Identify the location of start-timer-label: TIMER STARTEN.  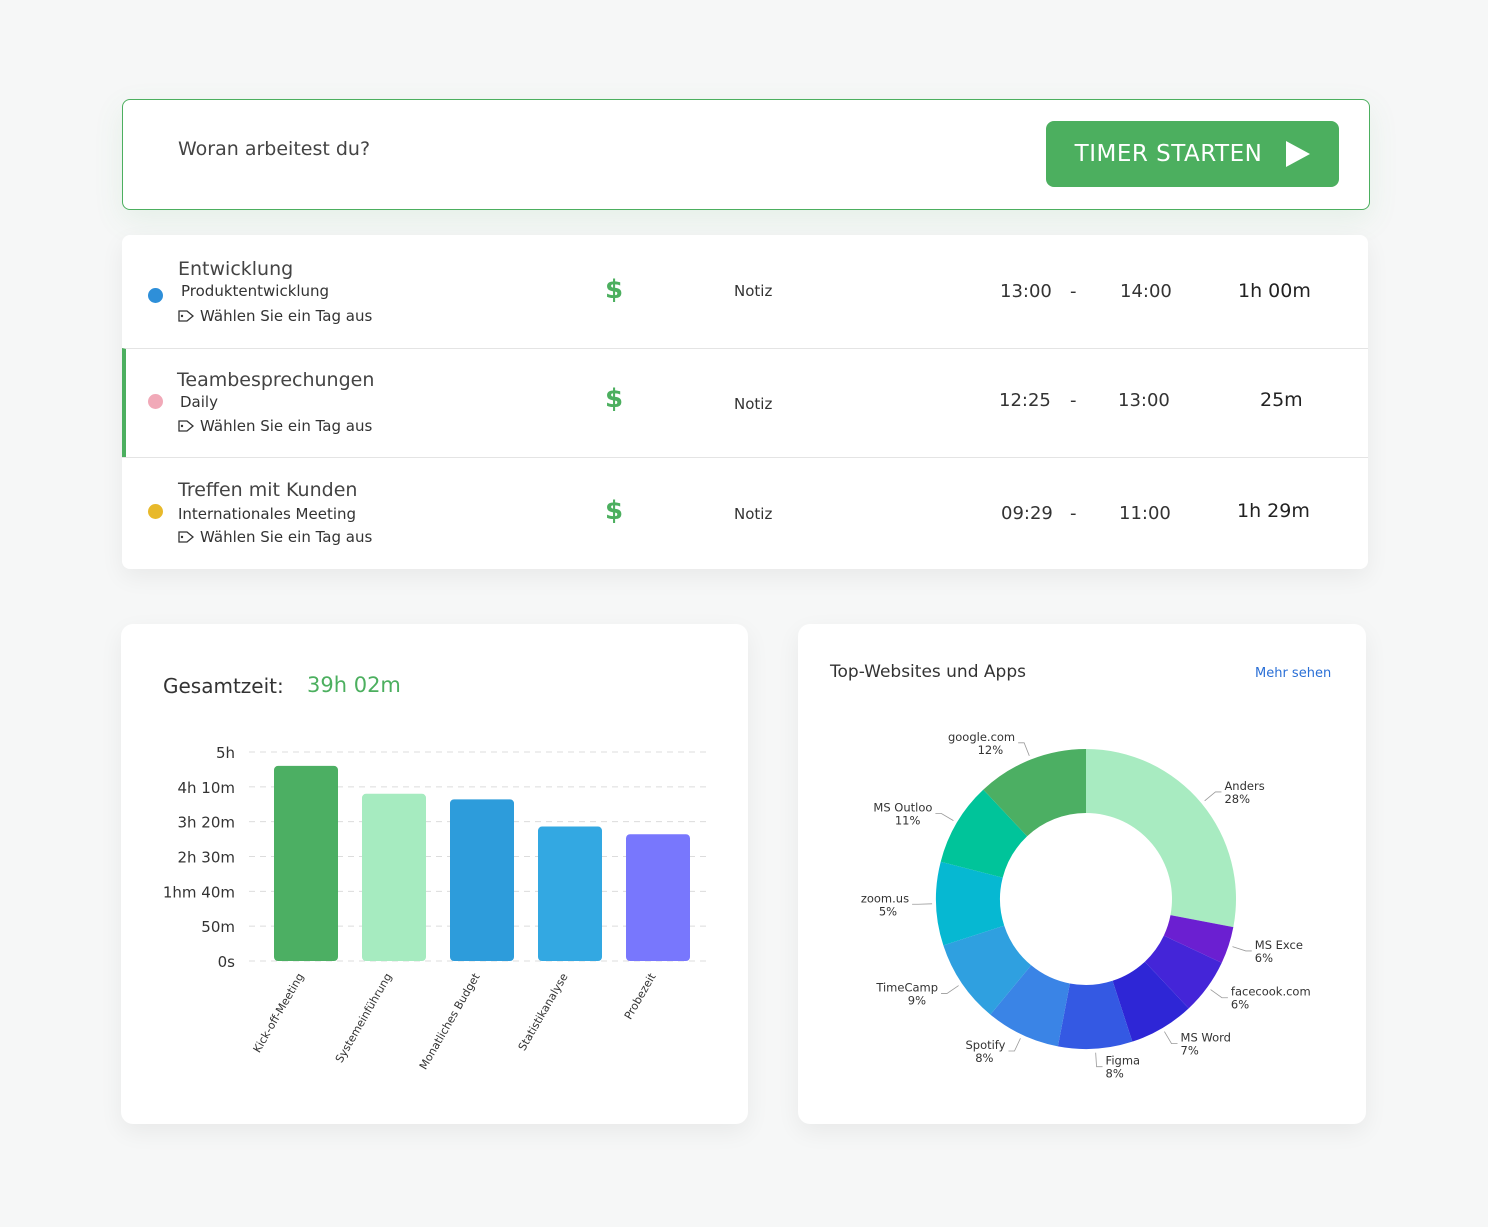
(1168, 154).